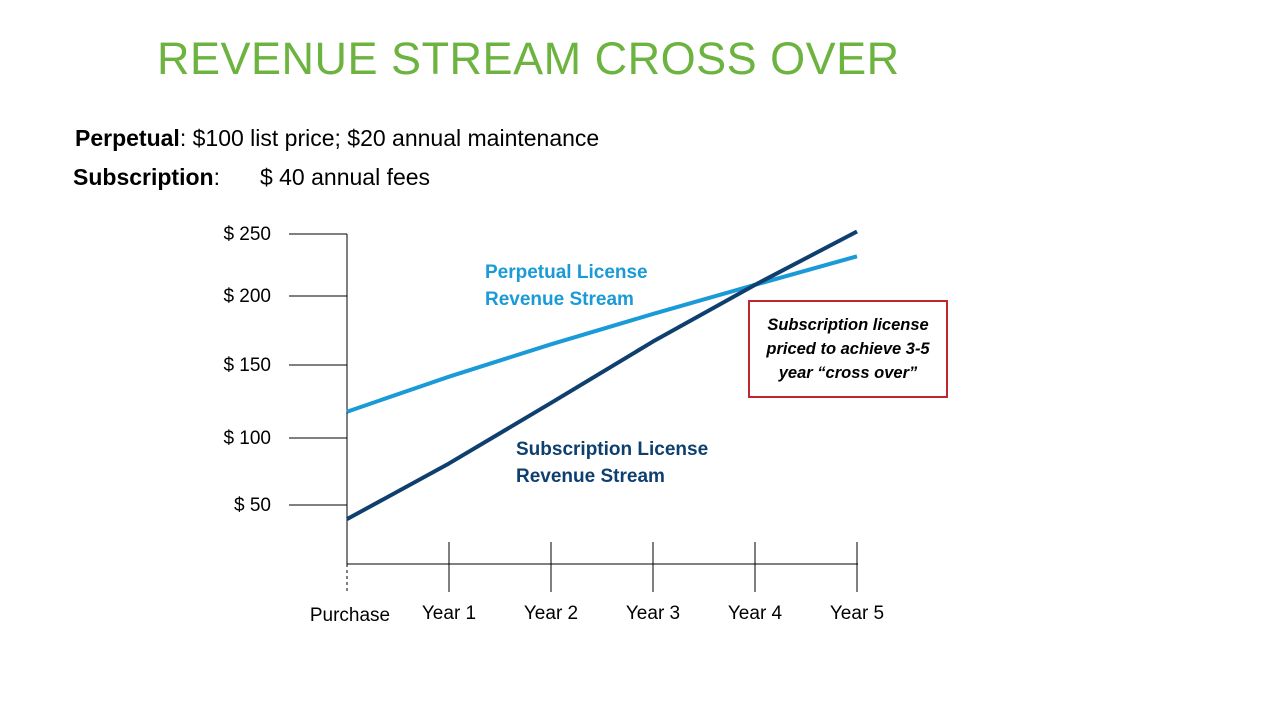 This screenshot has height=720, width=1280. I want to click on x-tick-label: Year 4, so click(755, 613).